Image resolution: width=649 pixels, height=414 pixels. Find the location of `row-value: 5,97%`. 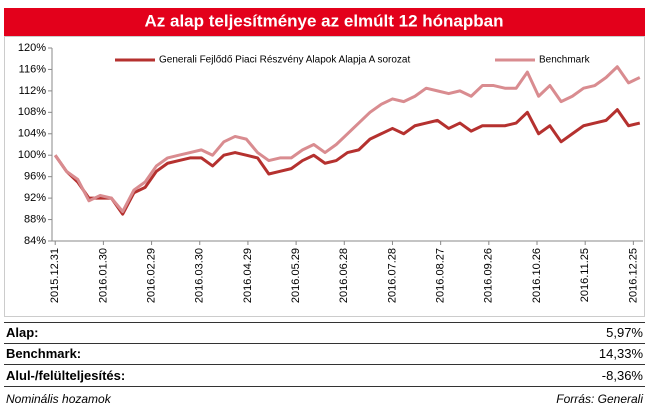

row-value: 5,97% is located at coordinates (624, 332).